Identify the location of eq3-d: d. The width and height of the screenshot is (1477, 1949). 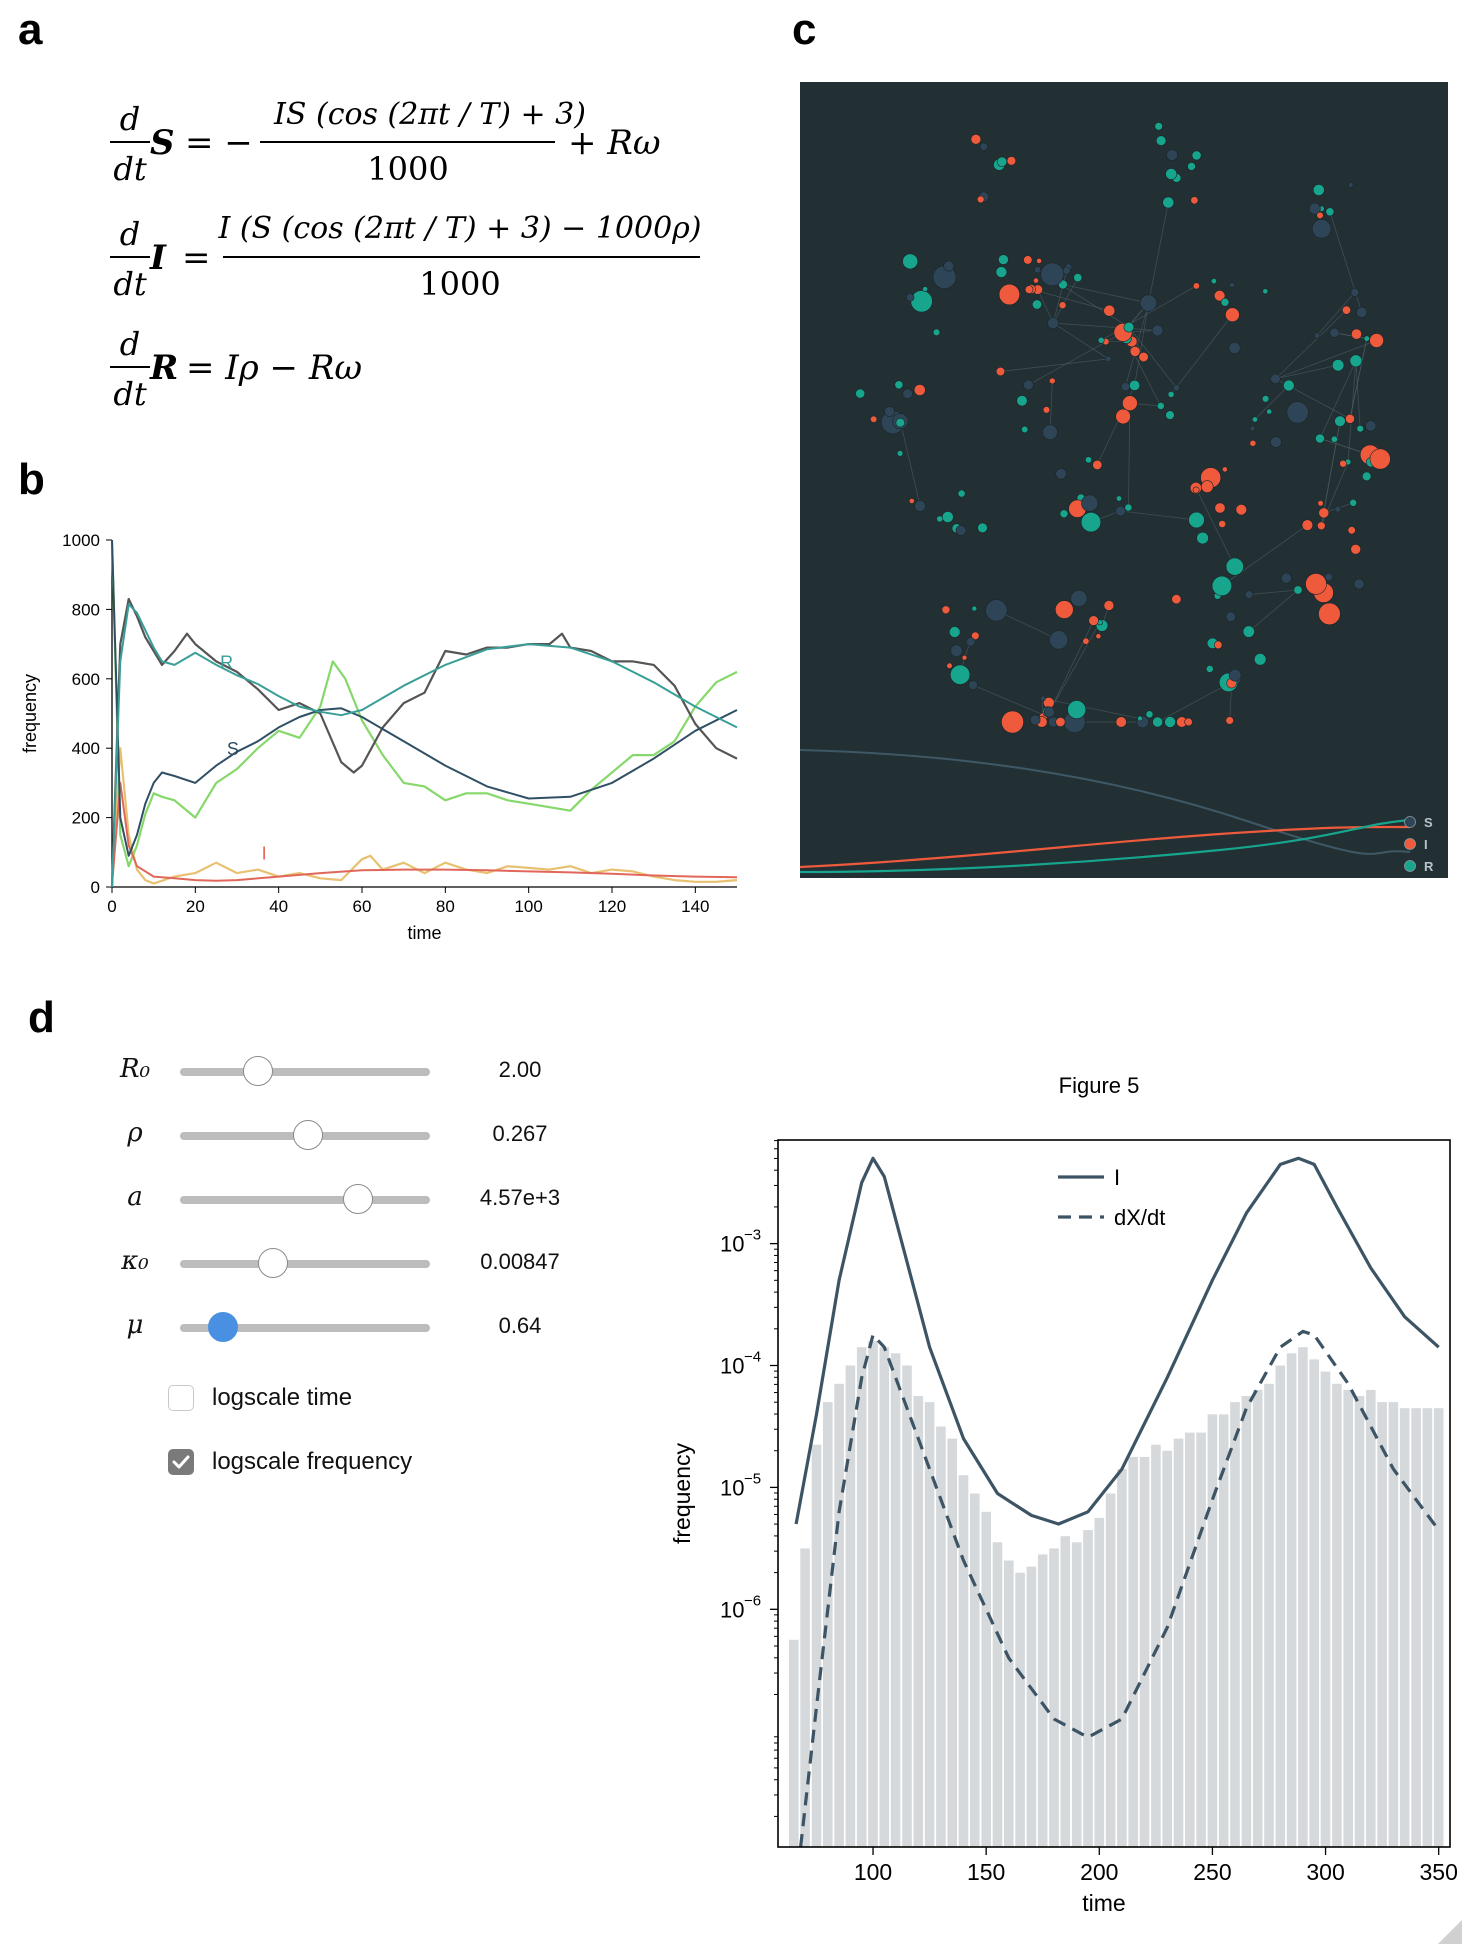
(130, 344).